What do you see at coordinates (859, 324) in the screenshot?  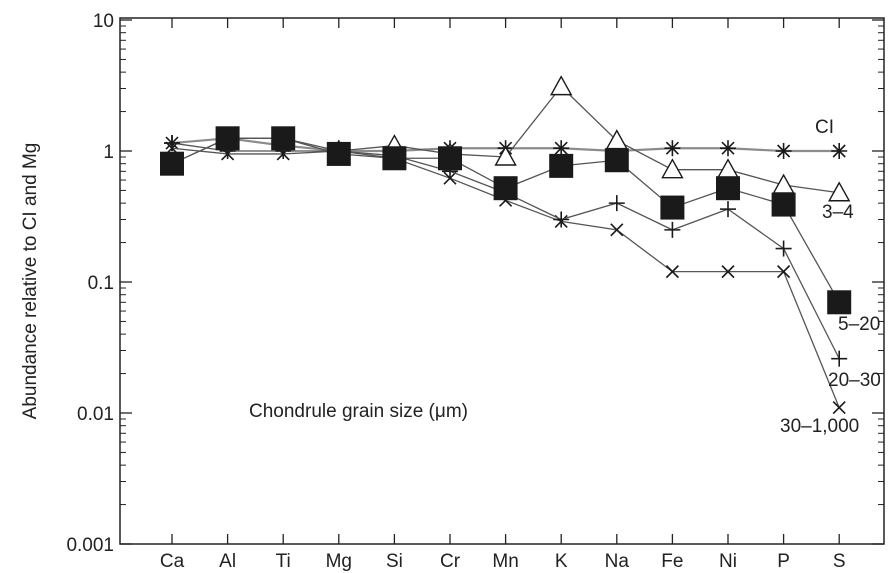 I see `series-label-5-20: 5–20` at bounding box center [859, 324].